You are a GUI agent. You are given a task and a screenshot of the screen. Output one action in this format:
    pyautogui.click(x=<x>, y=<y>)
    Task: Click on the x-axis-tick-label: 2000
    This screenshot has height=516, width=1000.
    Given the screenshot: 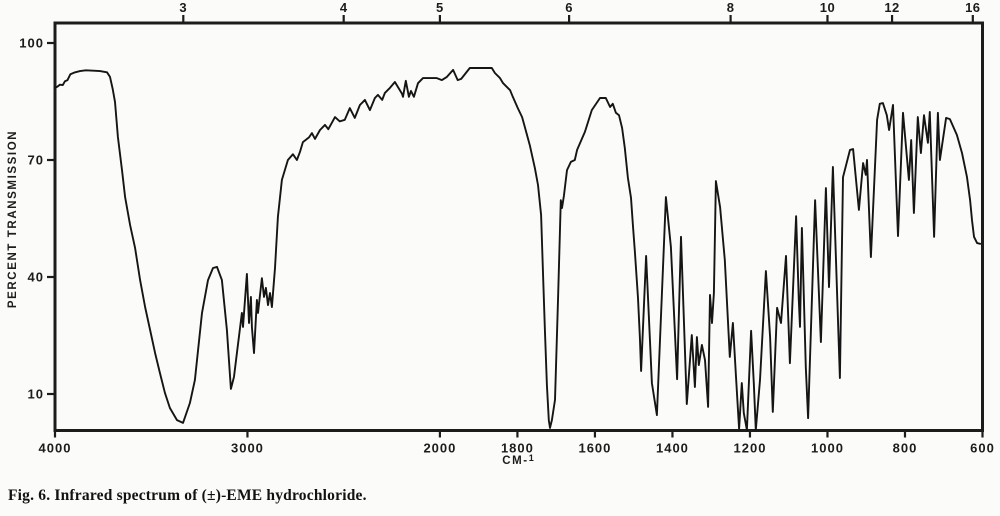 What is the action you would take?
    pyautogui.click(x=439, y=448)
    